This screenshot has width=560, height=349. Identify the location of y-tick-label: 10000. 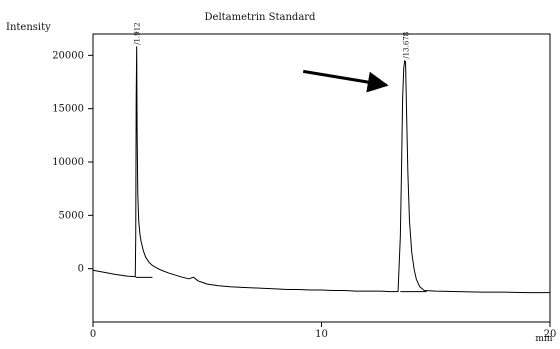
(68, 162).